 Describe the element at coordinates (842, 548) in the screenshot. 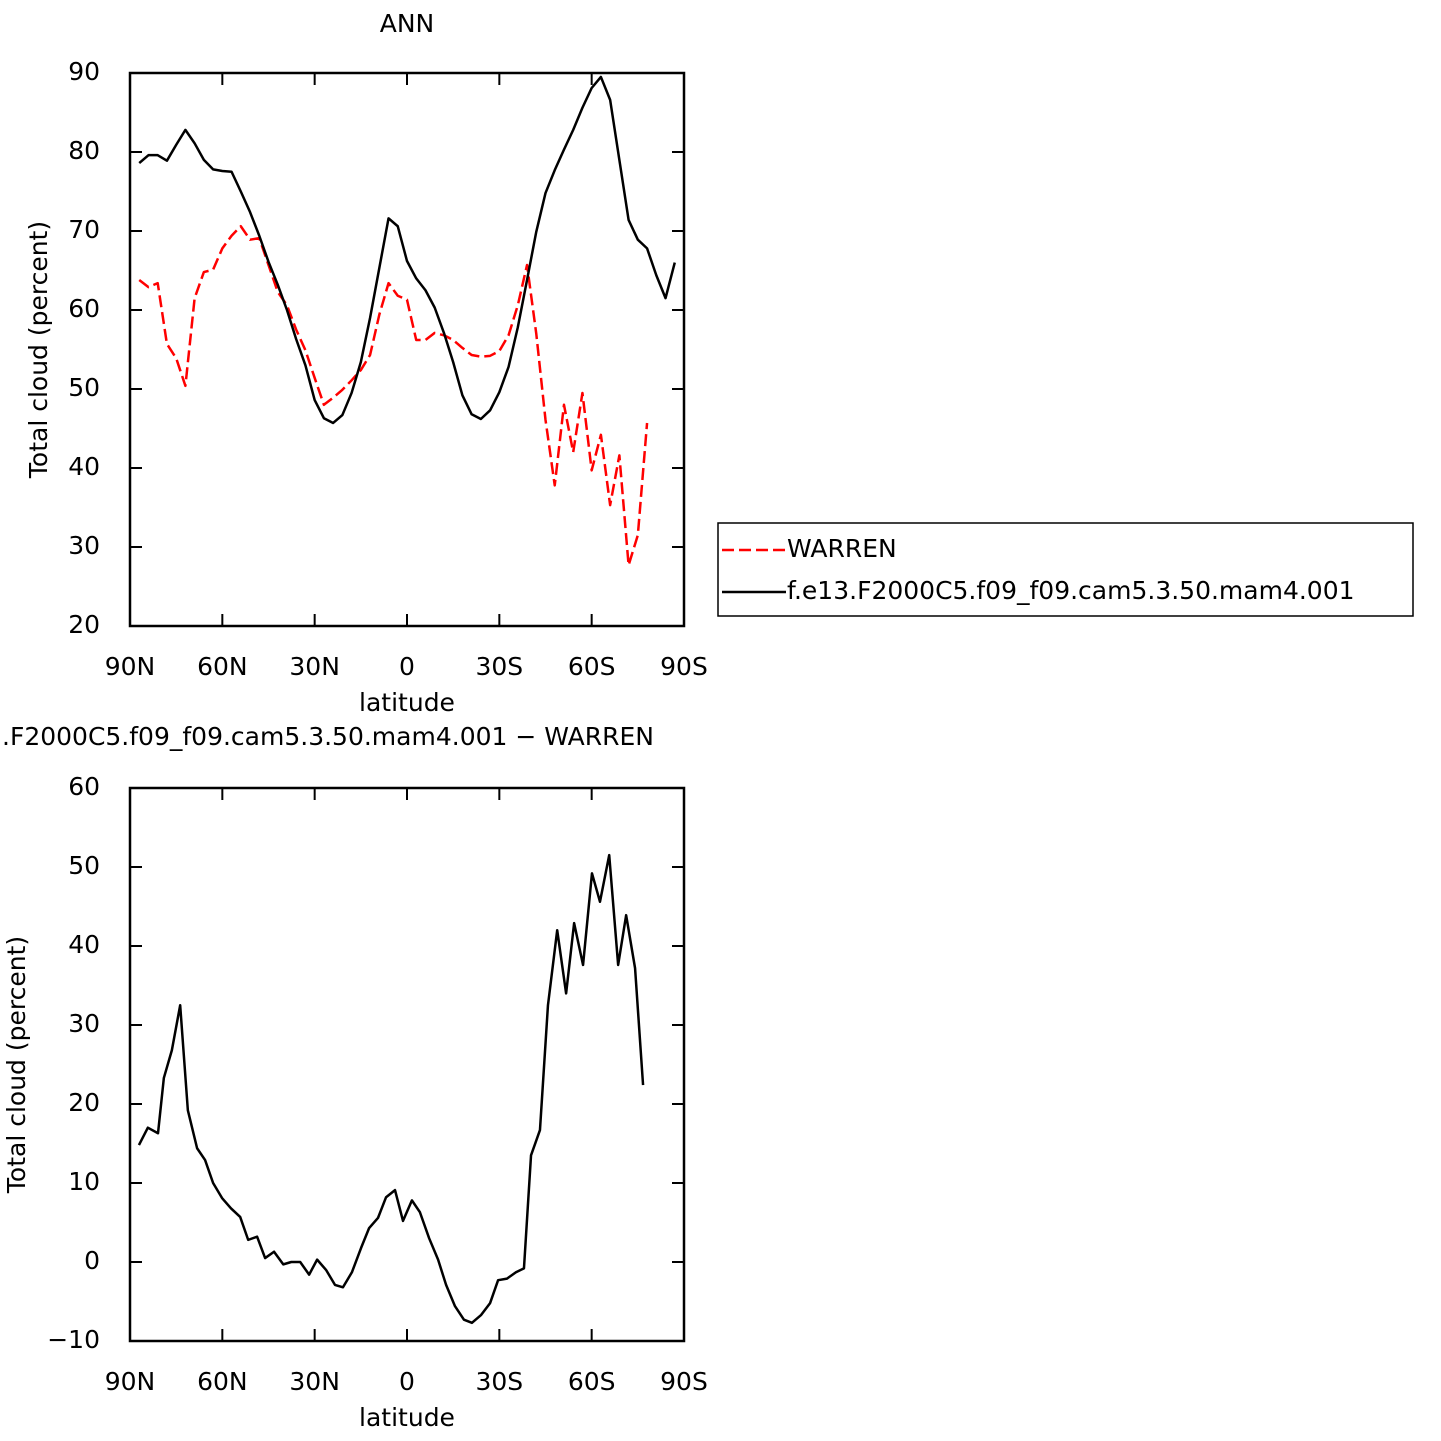

I see `legend-label: WARREN` at that location.